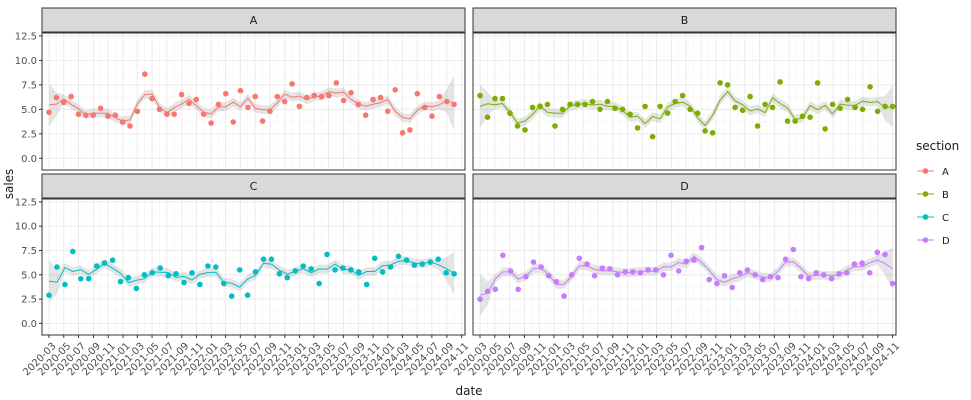  What do you see at coordinates (945, 218) in the screenshot?
I see `legend-label-C: C` at bounding box center [945, 218].